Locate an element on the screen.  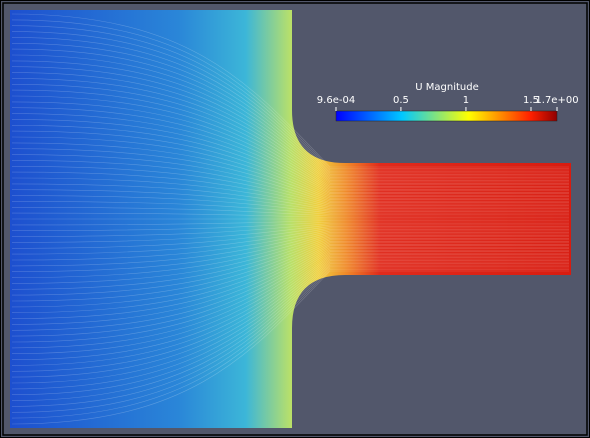
color-bar-tick-label: 0.5 is located at coordinates (401, 100).